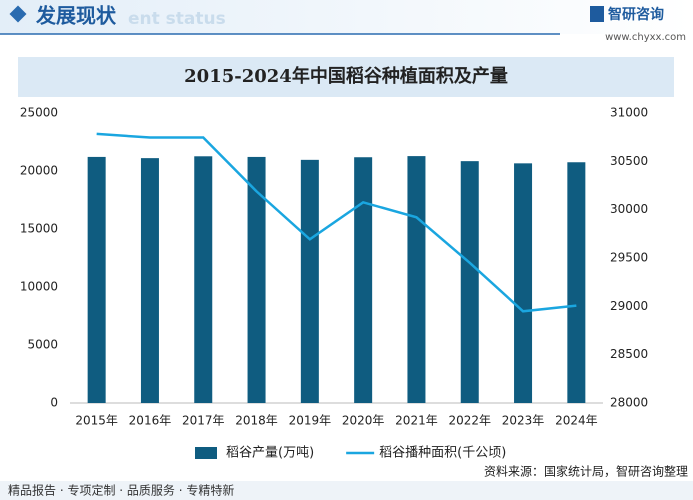 This screenshot has width=693, height=500. What do you see at coordinates (576, 421) in the screenshot?
I see `x-tick-label: 2024年` at bounding box center [576, 421].